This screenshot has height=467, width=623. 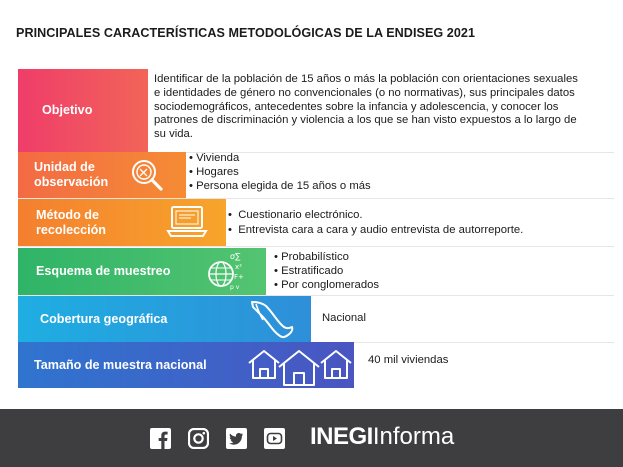 I want to click on band-tamano-muestra: Tamaño de muestra nacional, so click(x=186, y=365).